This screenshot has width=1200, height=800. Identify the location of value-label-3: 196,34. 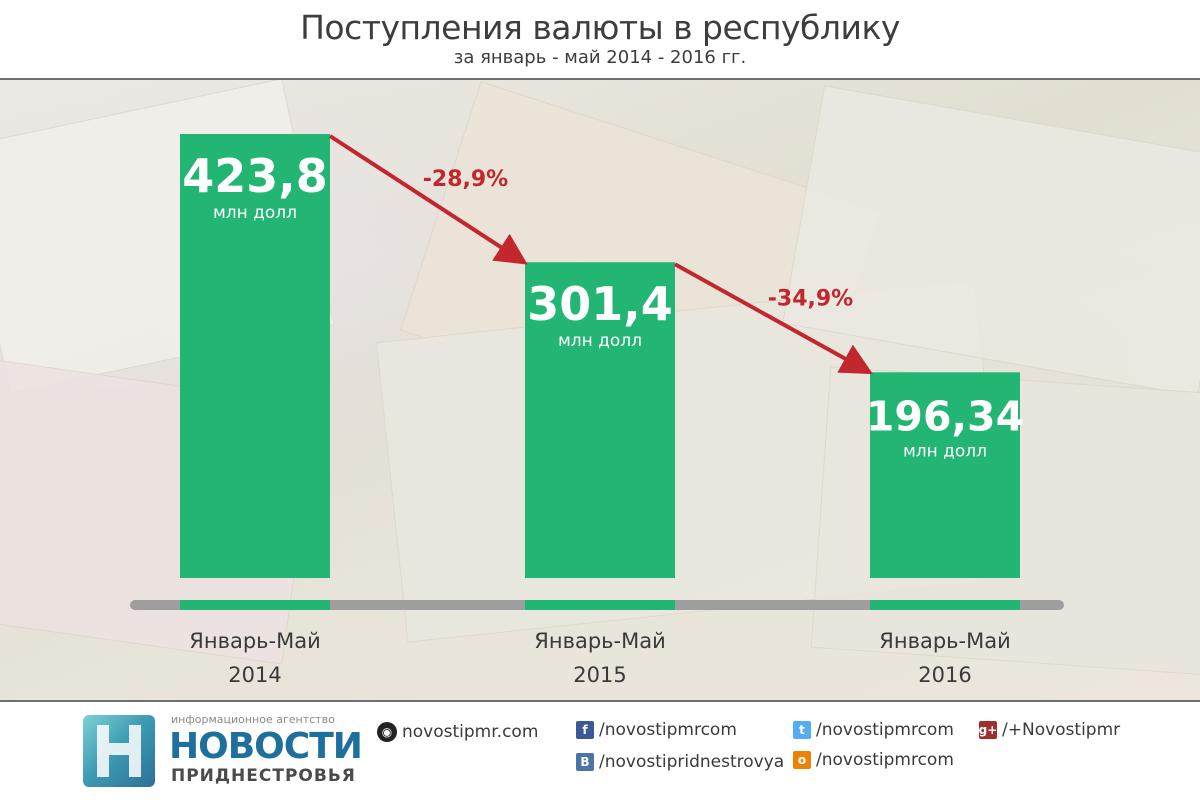
(945, 416).